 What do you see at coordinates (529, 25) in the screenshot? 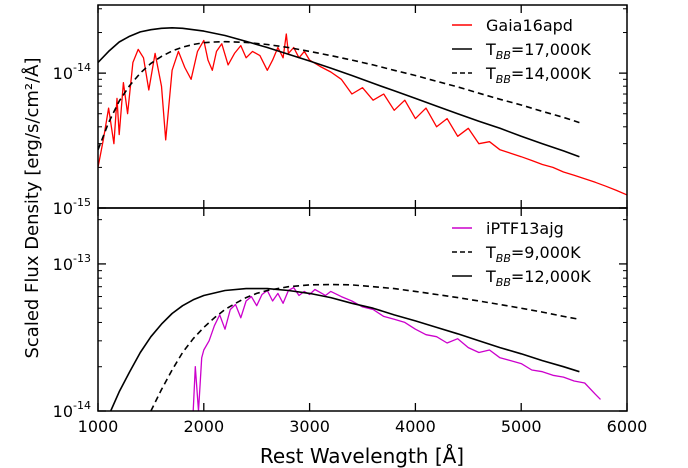
I see `legend-label: Gaia16apd` at bounding box center [529, 25].